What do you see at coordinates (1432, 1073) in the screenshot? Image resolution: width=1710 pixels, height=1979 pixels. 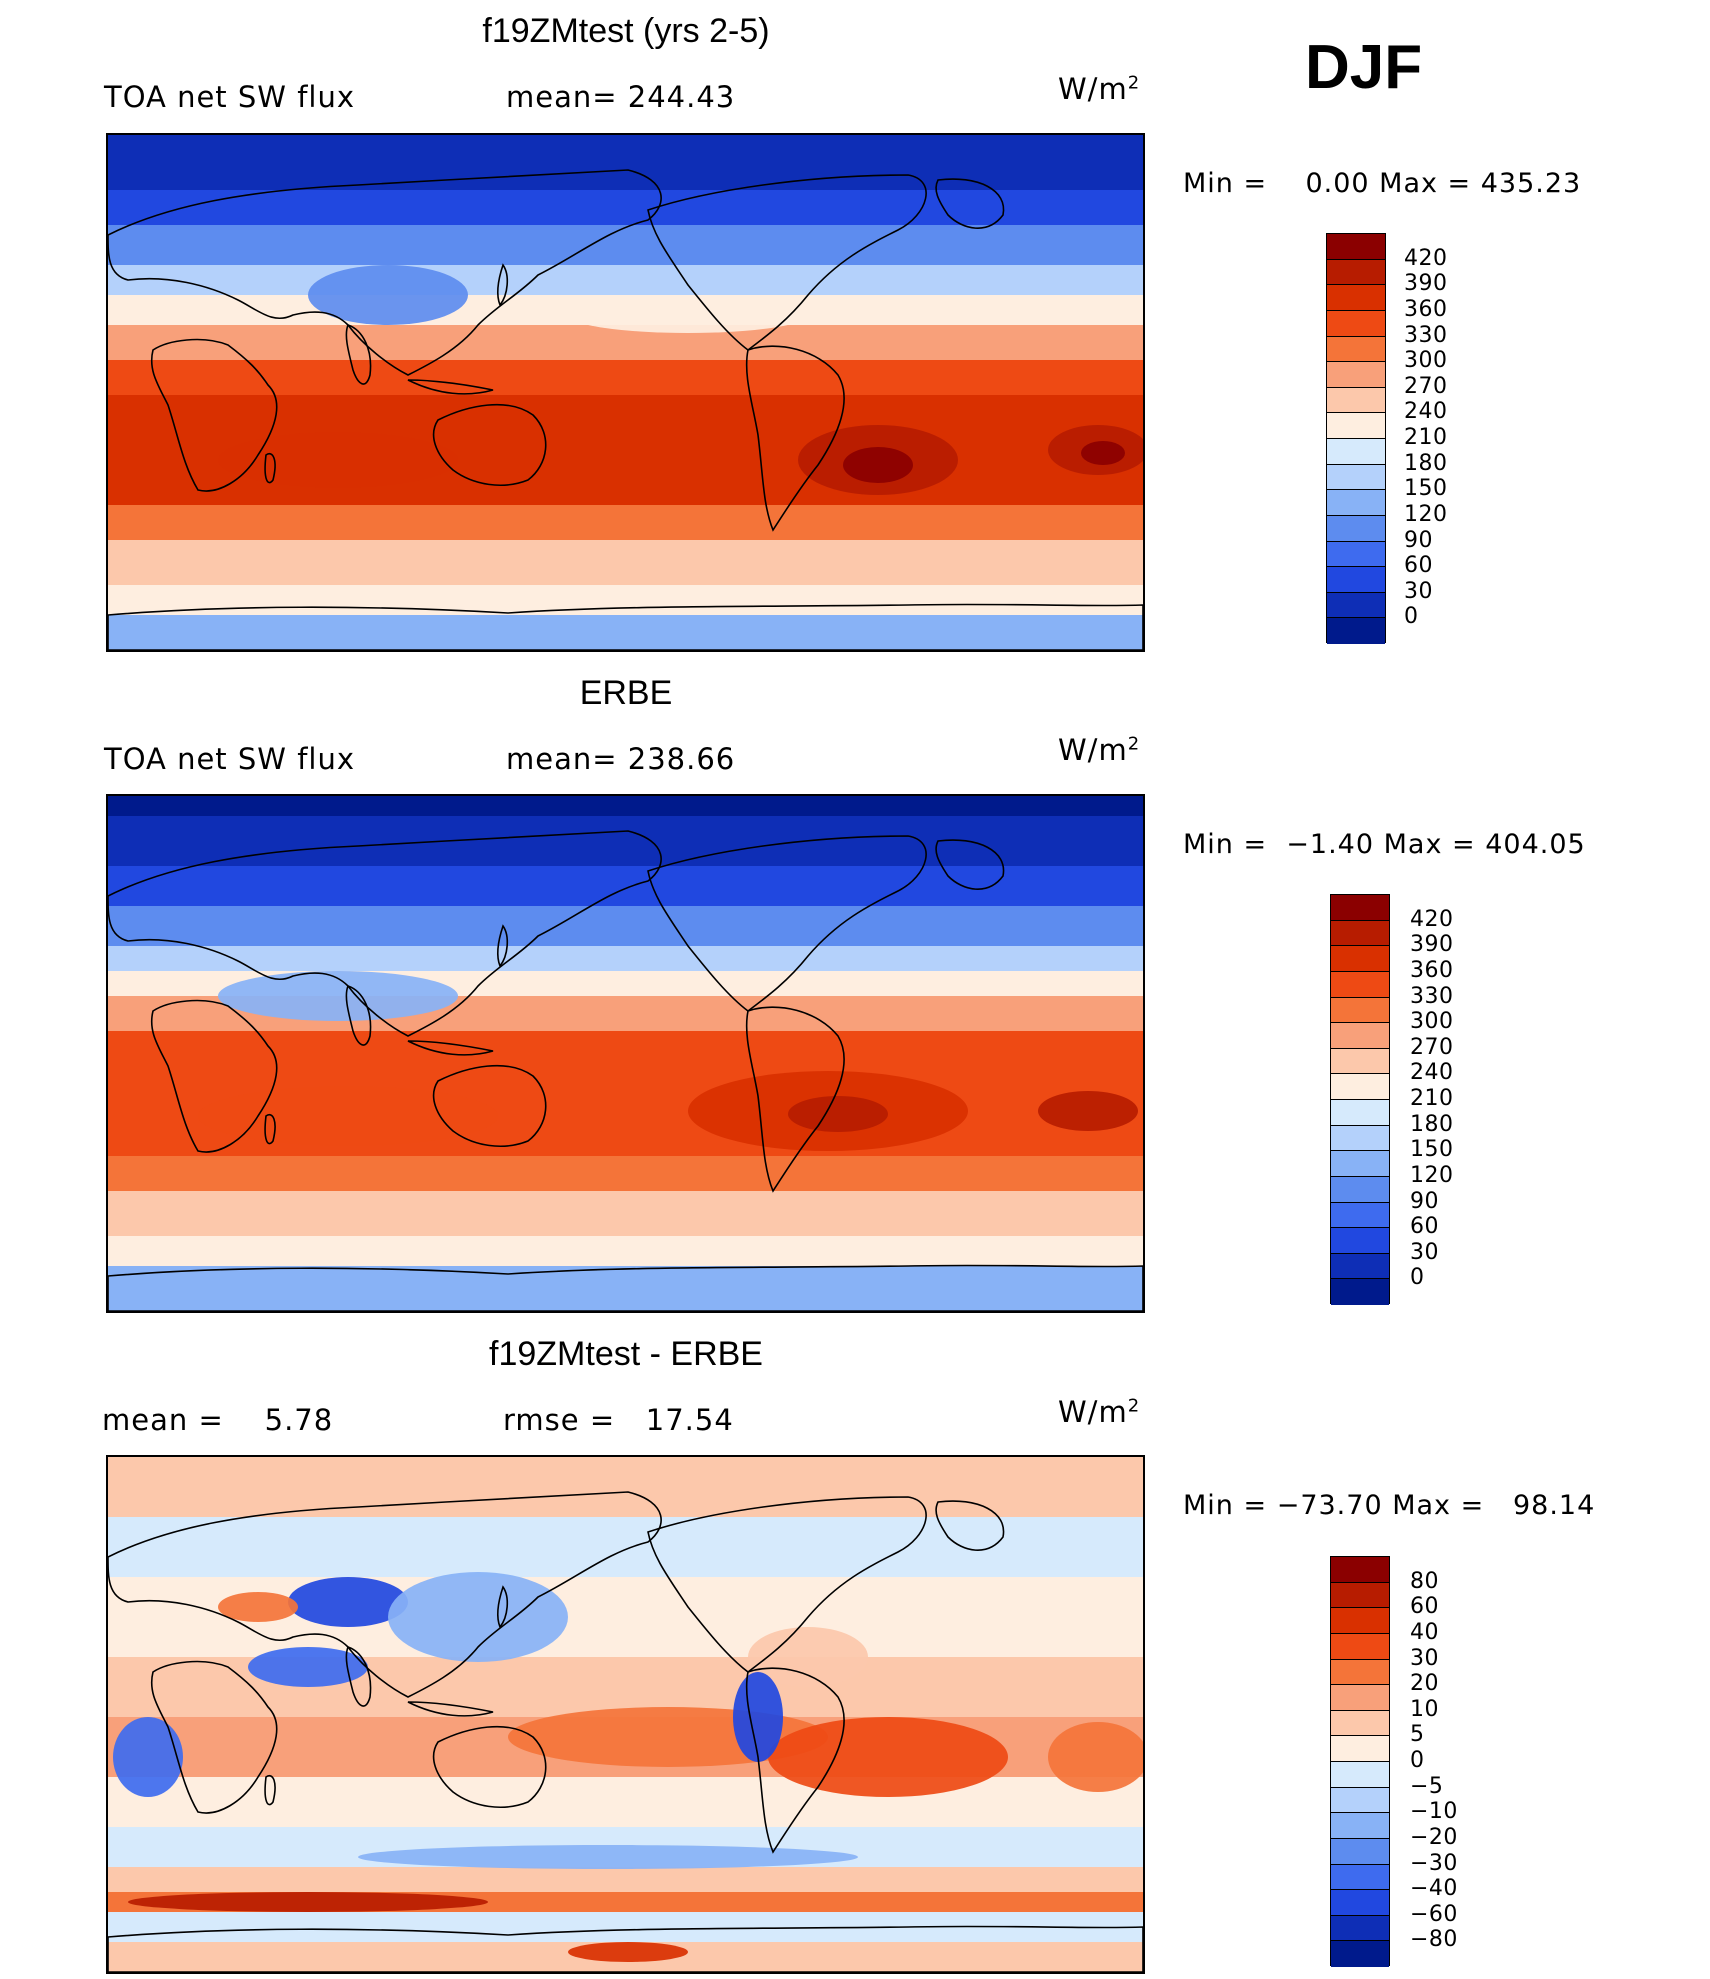 I see `colorbar-tick-label: 240` at bounding box center [1432, 1073].